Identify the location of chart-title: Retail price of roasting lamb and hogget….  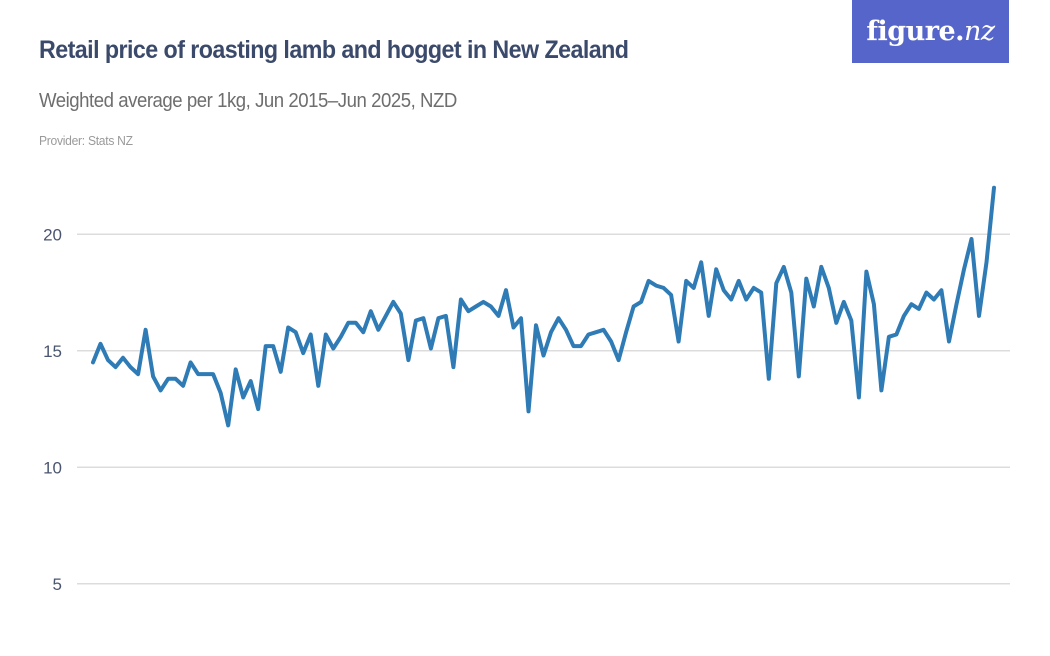
(334, 50).